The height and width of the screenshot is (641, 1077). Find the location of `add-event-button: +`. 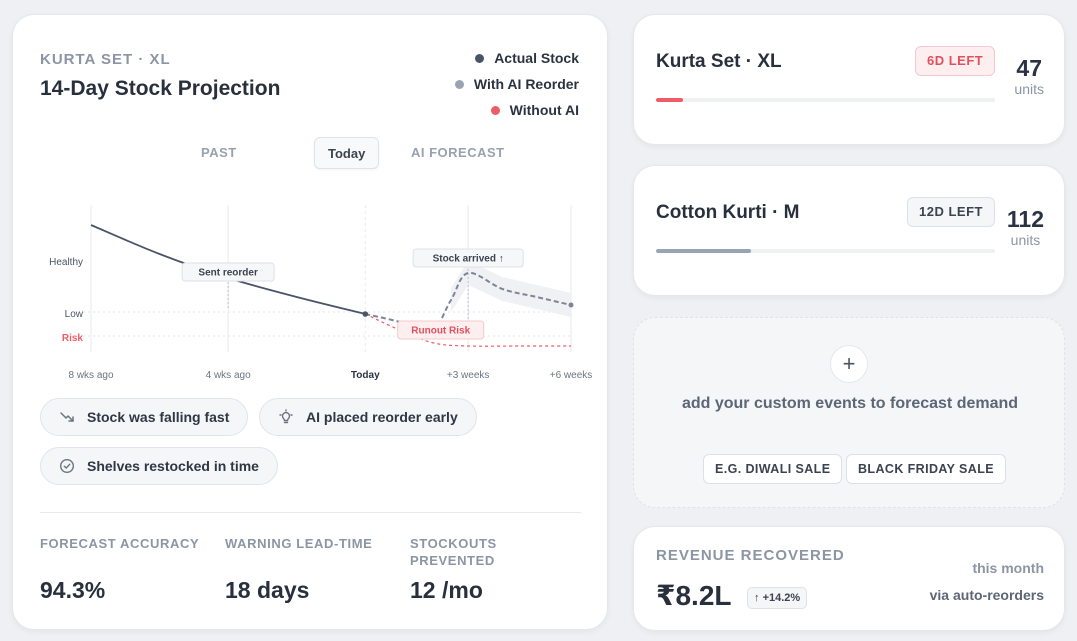

add-event-button: + is located at coordinates (849, 364).